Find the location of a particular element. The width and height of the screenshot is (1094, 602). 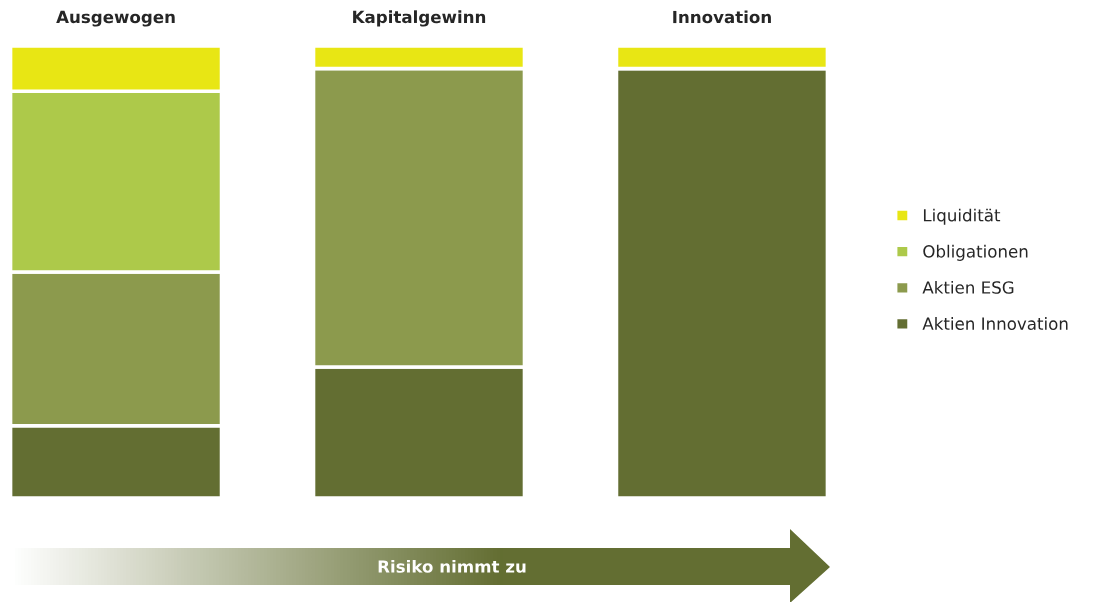

text: Risiko nimmt zu is located at coordinates (452, 566).